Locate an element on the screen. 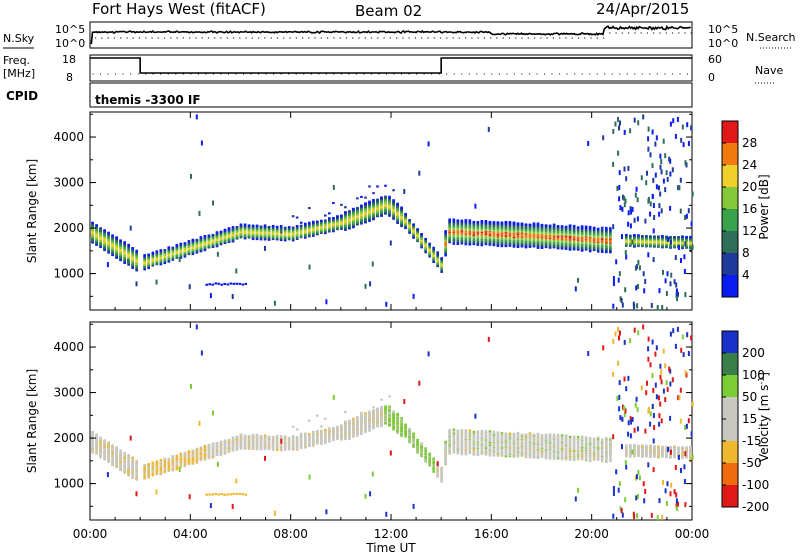 This screenshot has width=800, height=554. freq-panel is located at coordinates (391, 68).